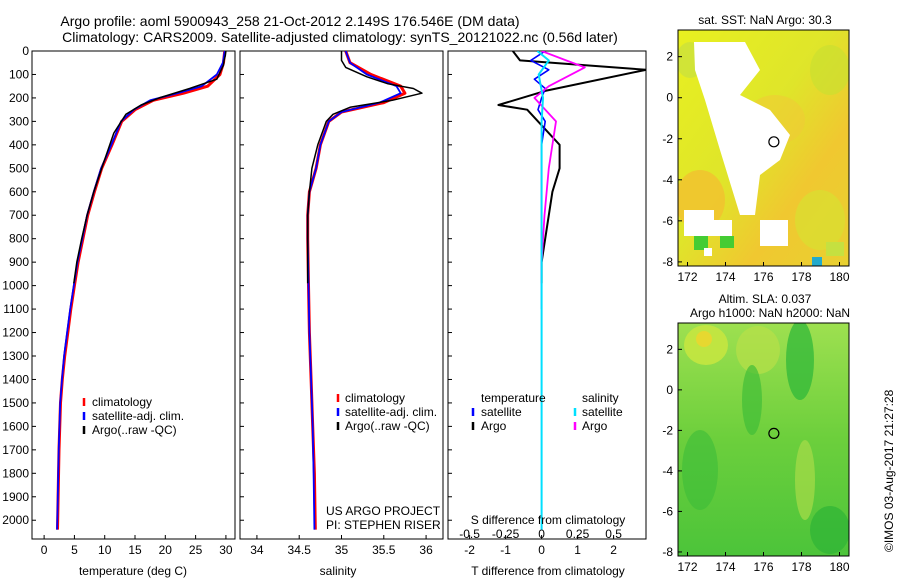 This screenshot has height=585, width=900. Describe the element at coordinates (25, 51) in the screenshot. I see `y-tick-label: 0` at that location.